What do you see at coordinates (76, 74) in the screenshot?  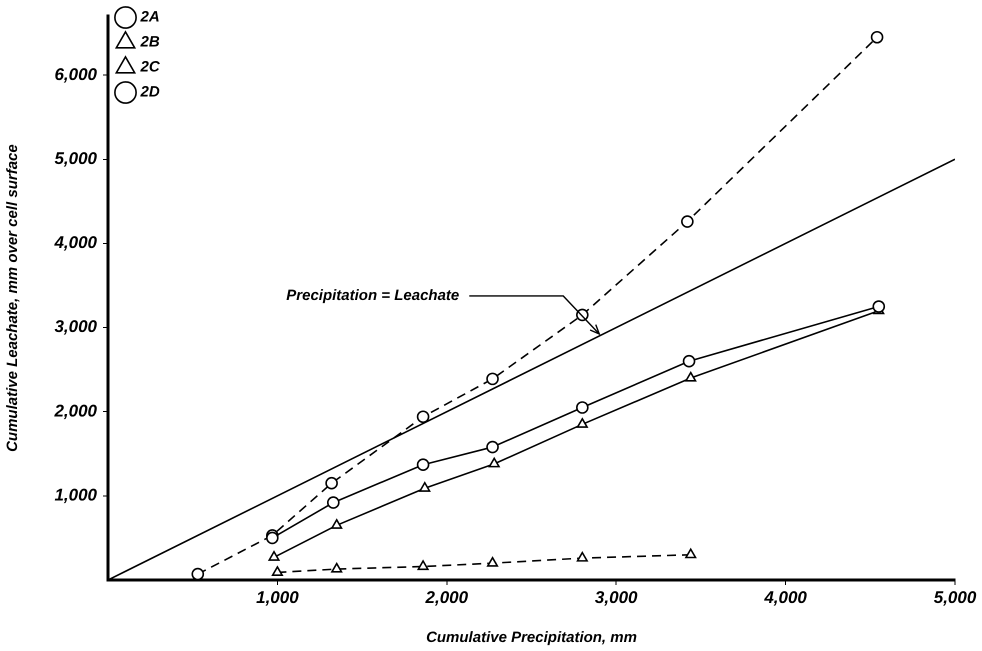 I see `y-tick-label: 6,000` at bounding box center [76, 74].